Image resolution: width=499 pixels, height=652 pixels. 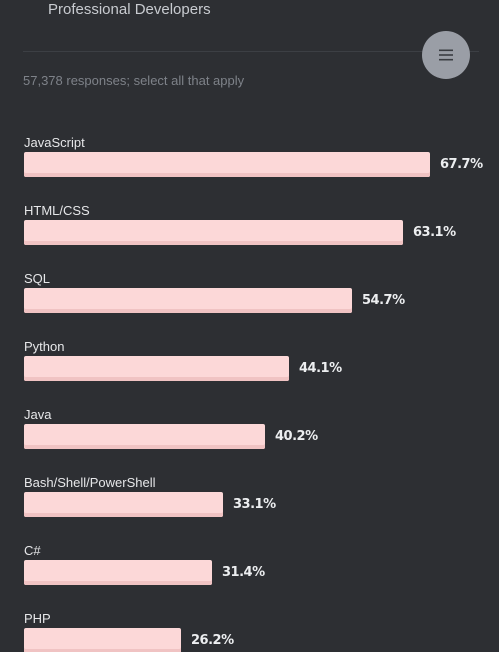 What do you see at coordinates (243, 572) in the screenshot?
I see `bar-value-label: 31.4%` at bounding box center [243, 572].